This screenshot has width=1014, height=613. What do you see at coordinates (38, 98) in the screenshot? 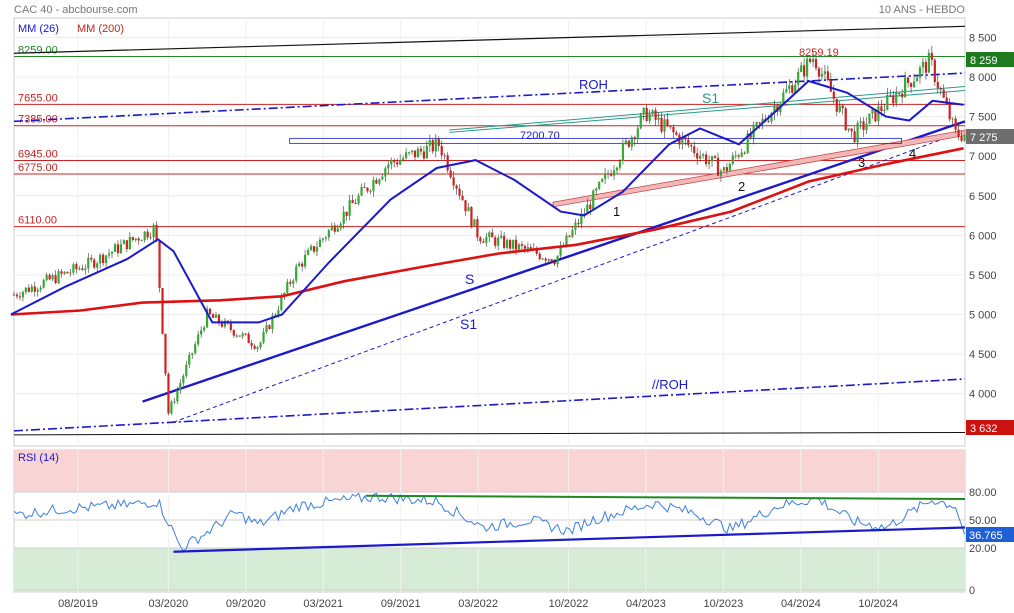
I see `level-label: 7655.00` at bounding box center [38, 98].